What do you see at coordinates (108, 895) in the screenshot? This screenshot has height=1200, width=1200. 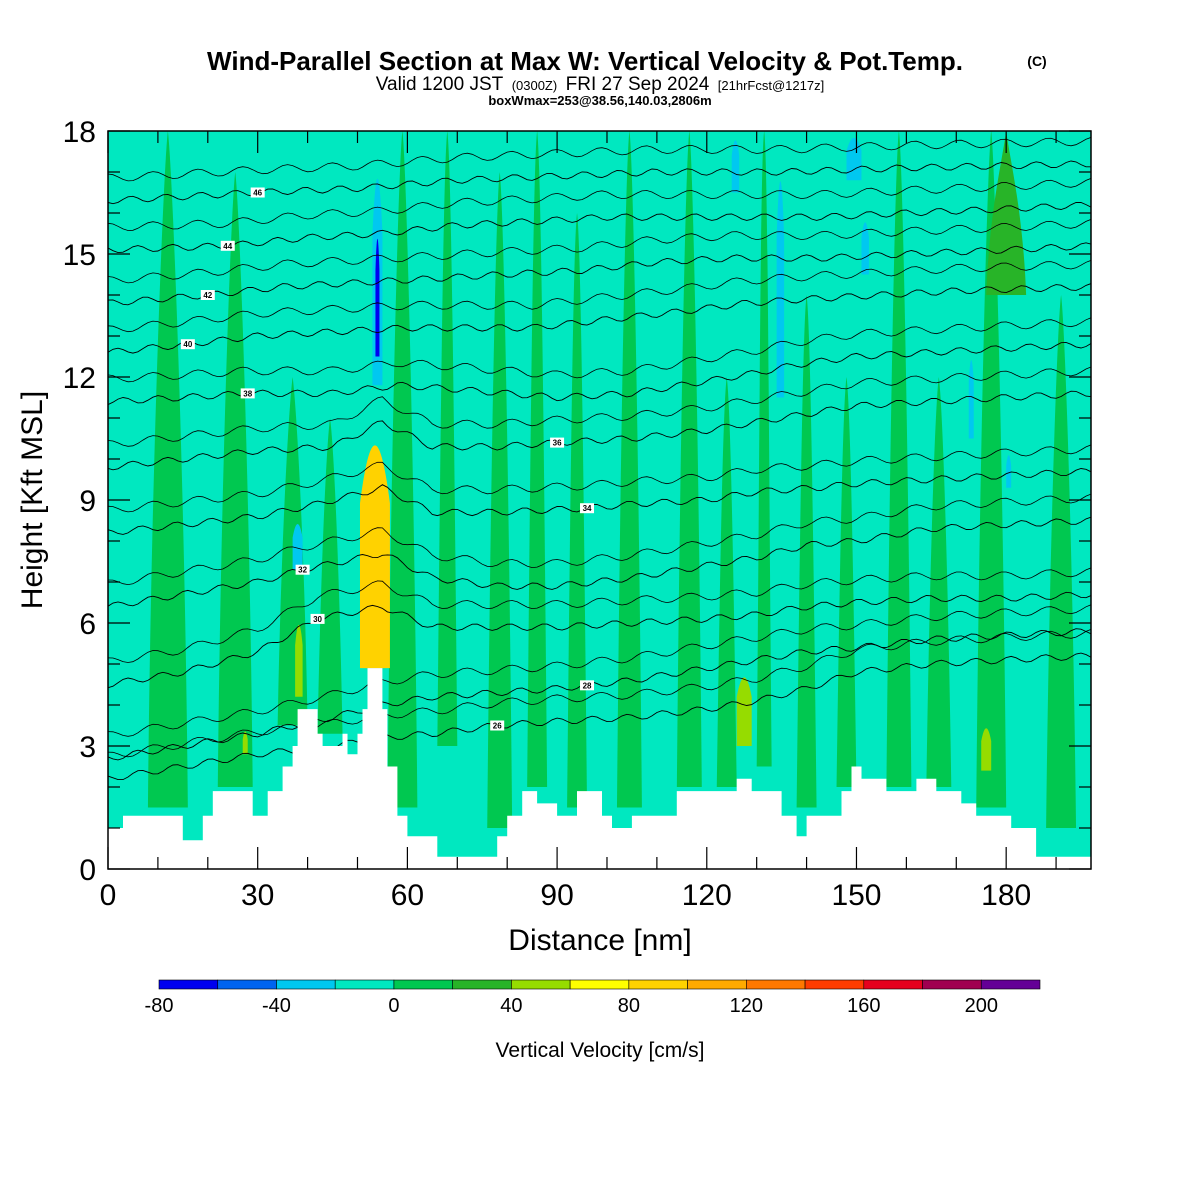 I see `x-tick-label: 0` at bounding box center [108, 895].